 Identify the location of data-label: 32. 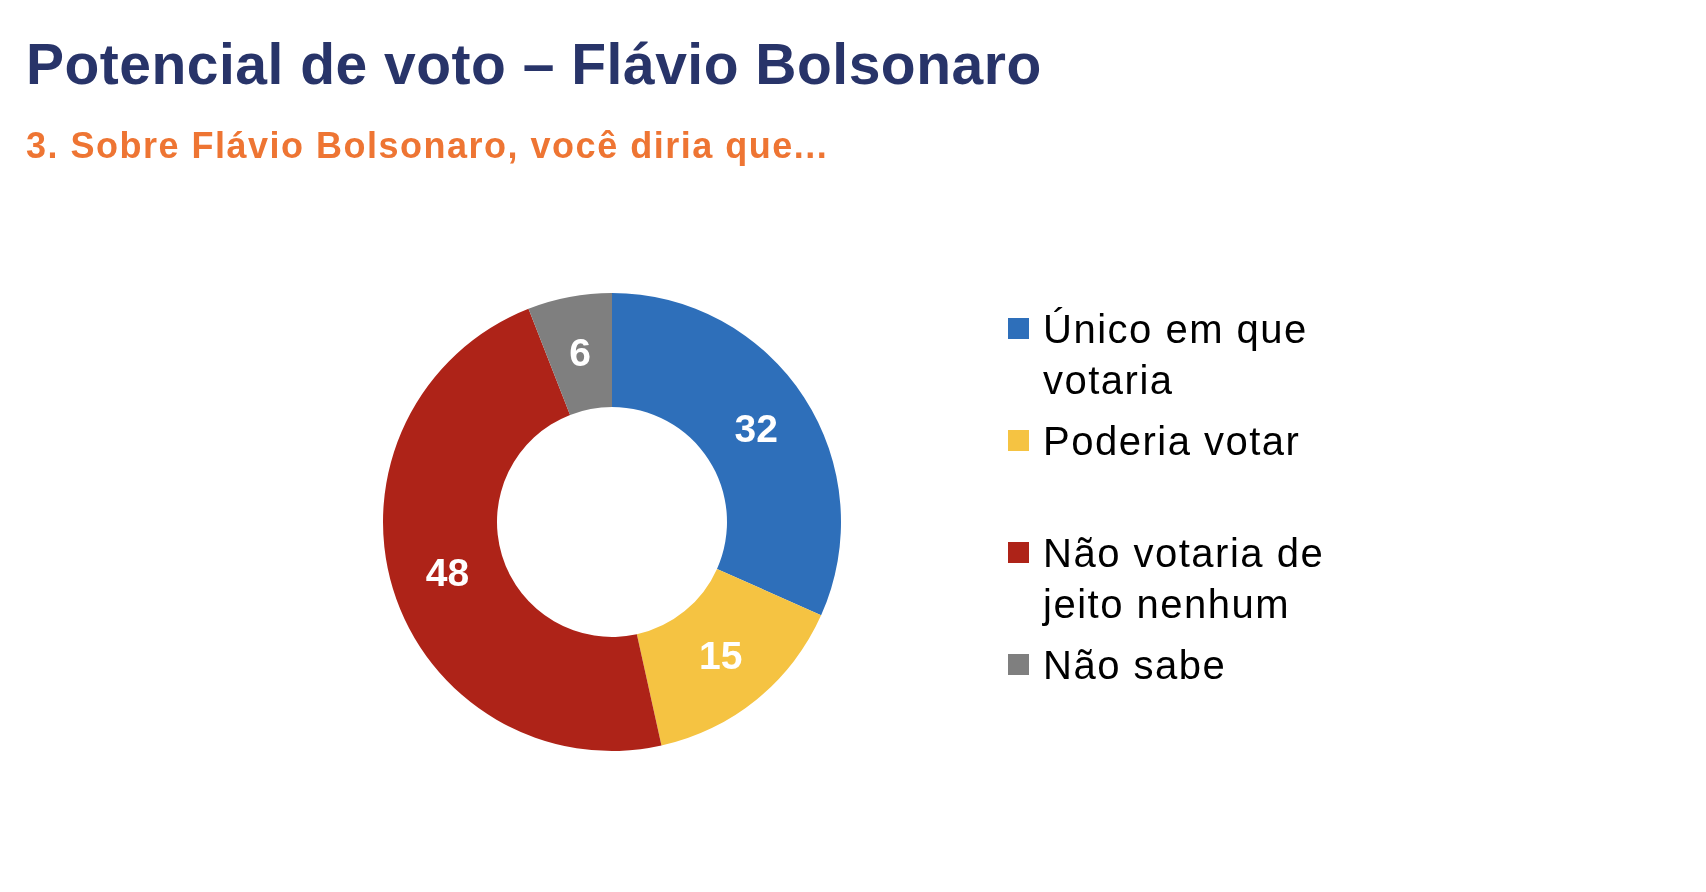
(756, 428).